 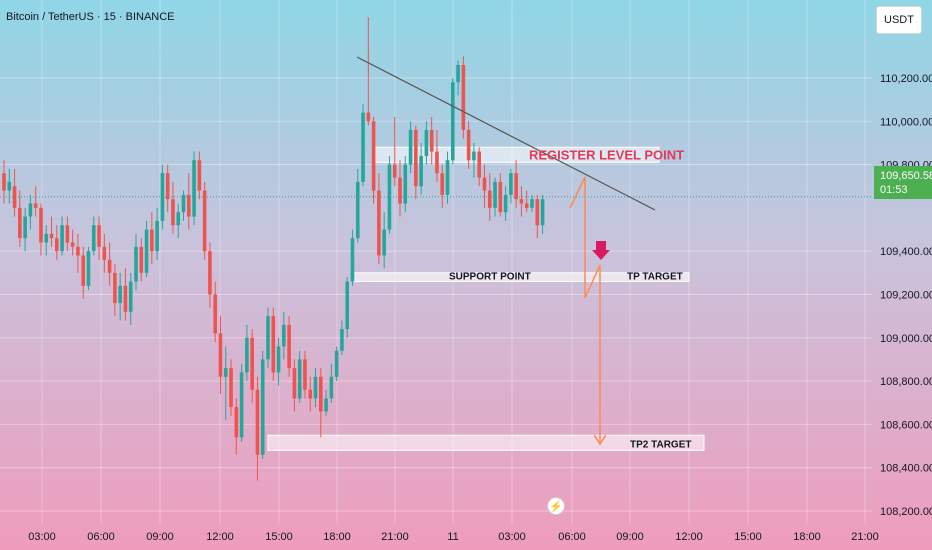 I want to click on support-label: SUPPORT POINT, so click(x=490, y=276).